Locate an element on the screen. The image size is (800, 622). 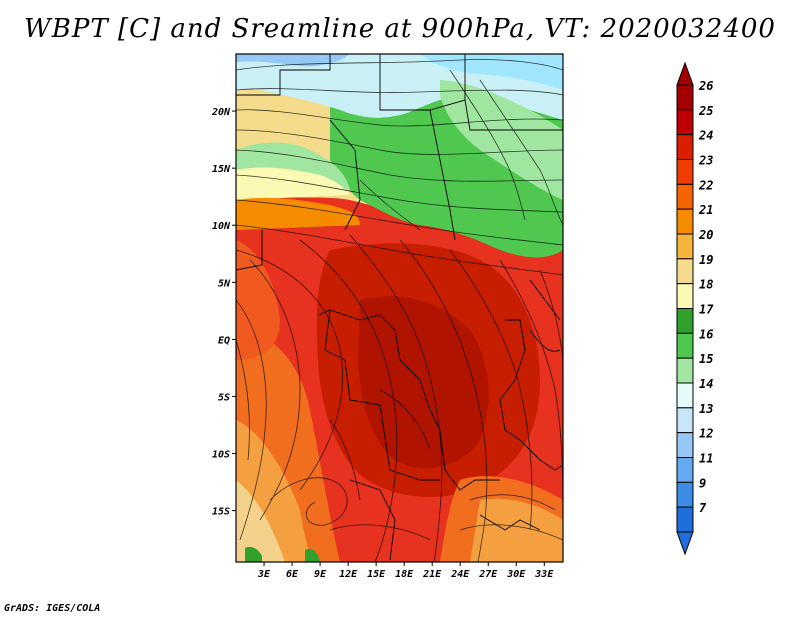
colorbar-min-arrow is located at coordinates (685, 543).